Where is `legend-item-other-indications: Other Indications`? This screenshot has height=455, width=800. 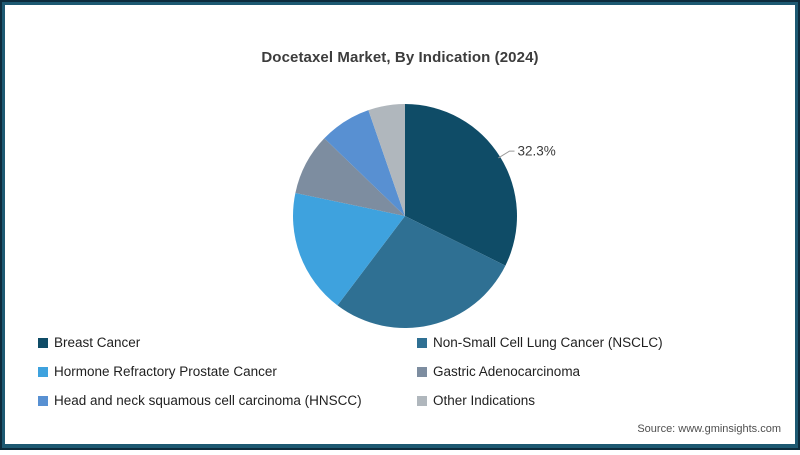 legend-item-other-indications: Other Indications is located at coordinates (600, 400).